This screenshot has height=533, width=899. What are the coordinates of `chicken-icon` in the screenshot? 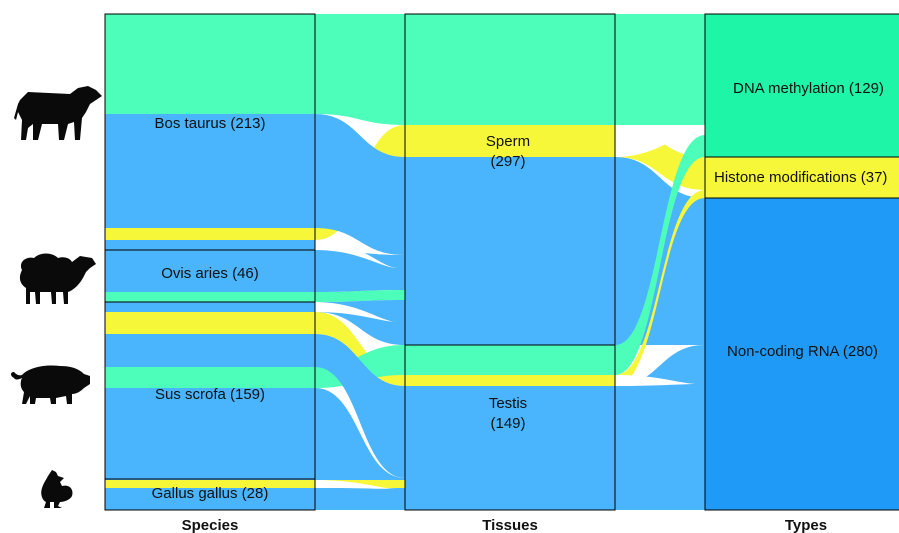 It's located at (57, 489).